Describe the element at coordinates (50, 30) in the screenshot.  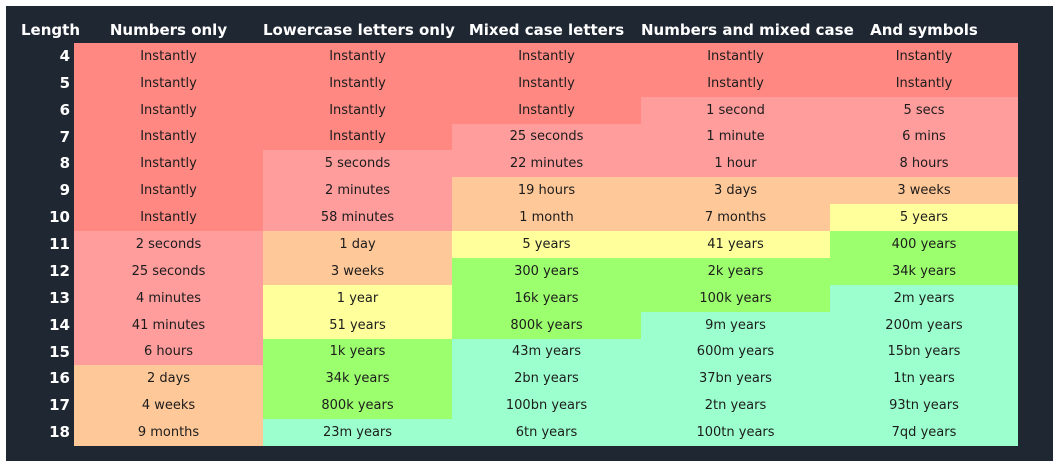
I see `header-length: Length` at that location.